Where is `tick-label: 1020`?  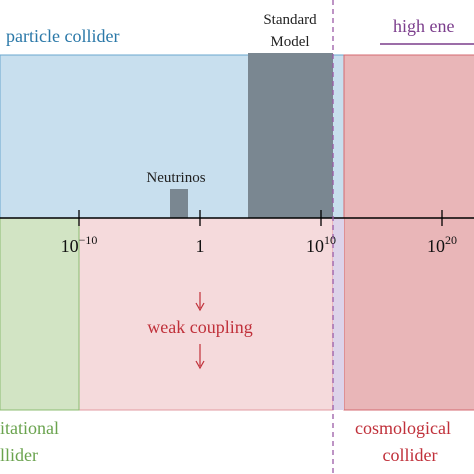 tick-label: 1020 is located at coordinates (442, 244).